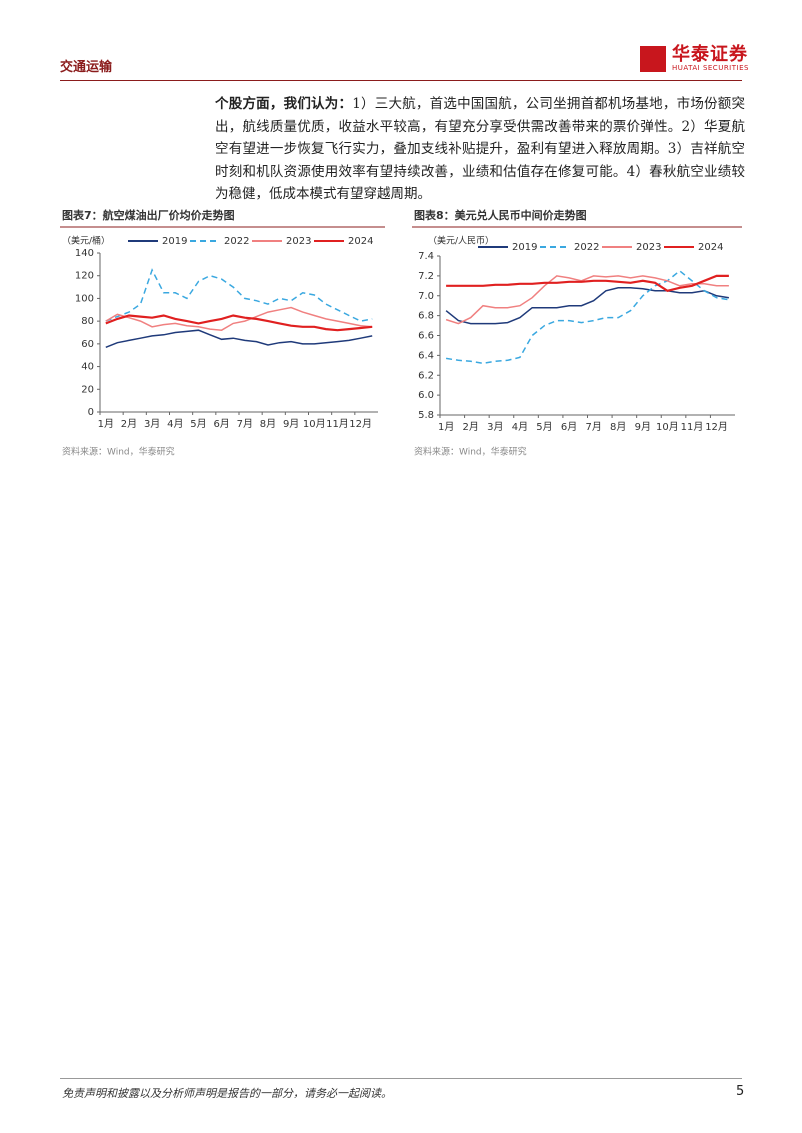  Describe the element at coordinates (87, 321) in the screenshot. I see `y-tick-label: 80` at that location.